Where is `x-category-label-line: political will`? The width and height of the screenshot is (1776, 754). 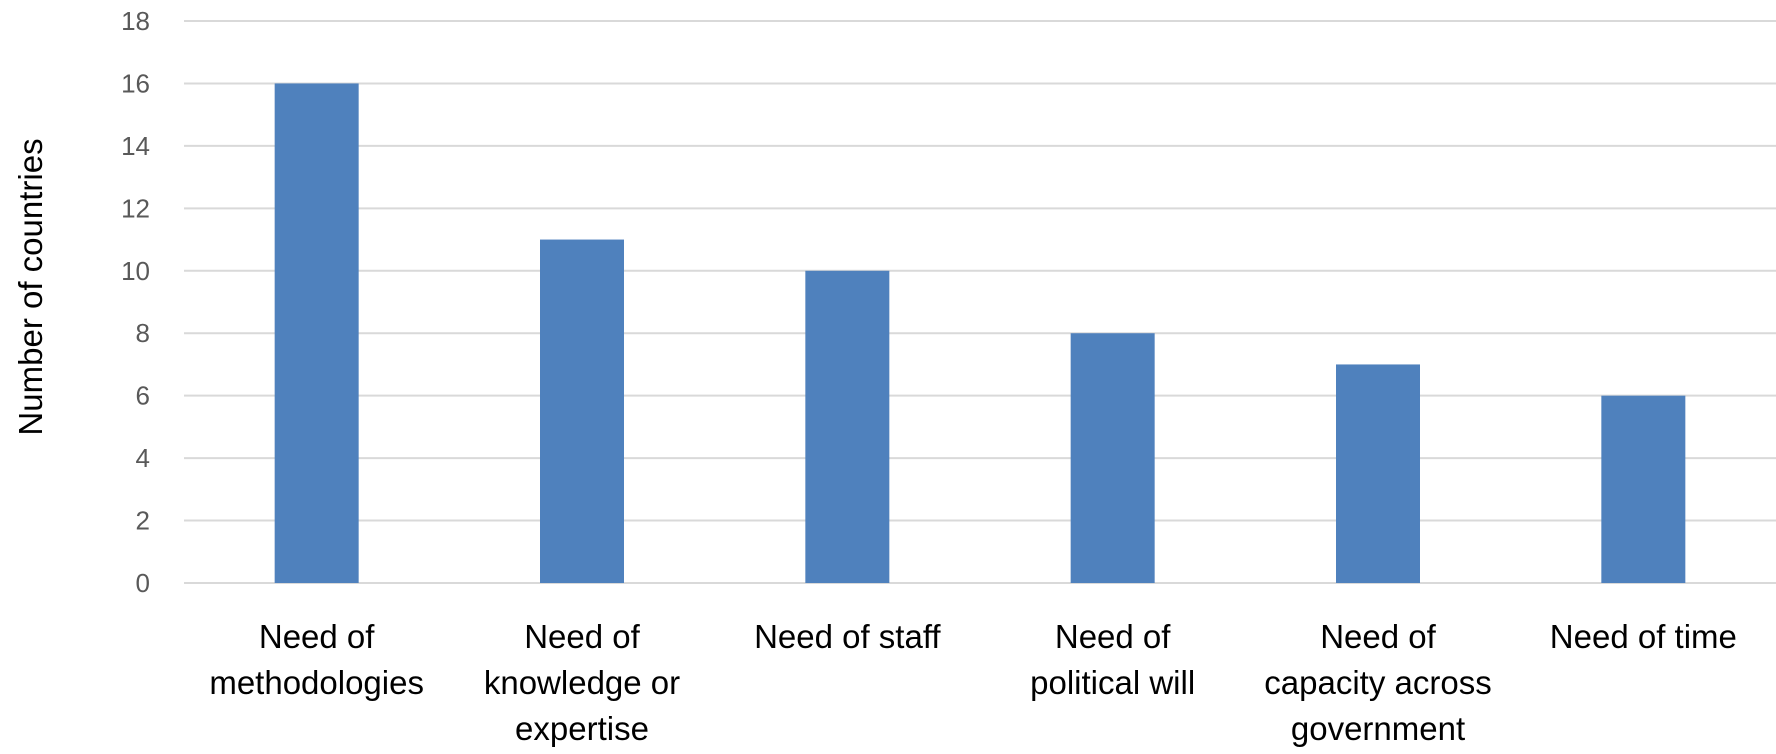 x-category-label-line: political will is located at coordinates (1112, 682).